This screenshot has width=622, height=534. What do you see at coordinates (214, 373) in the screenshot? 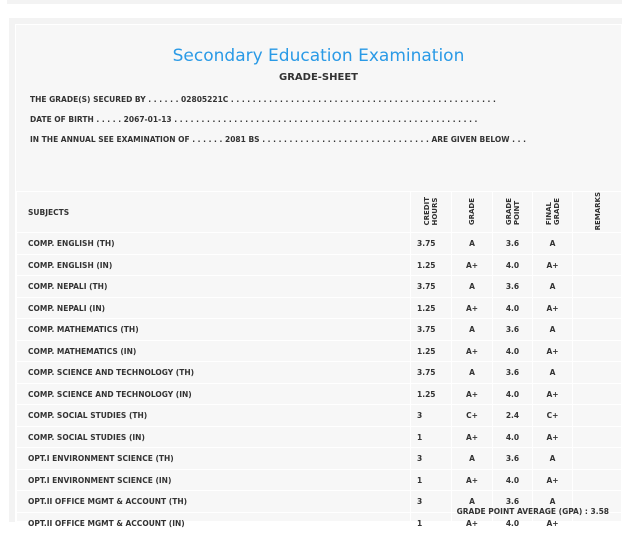
I see `subject: COMP. SCIENCE AND TECHNOLOGY (TH)` at bounding box center [214, 373].